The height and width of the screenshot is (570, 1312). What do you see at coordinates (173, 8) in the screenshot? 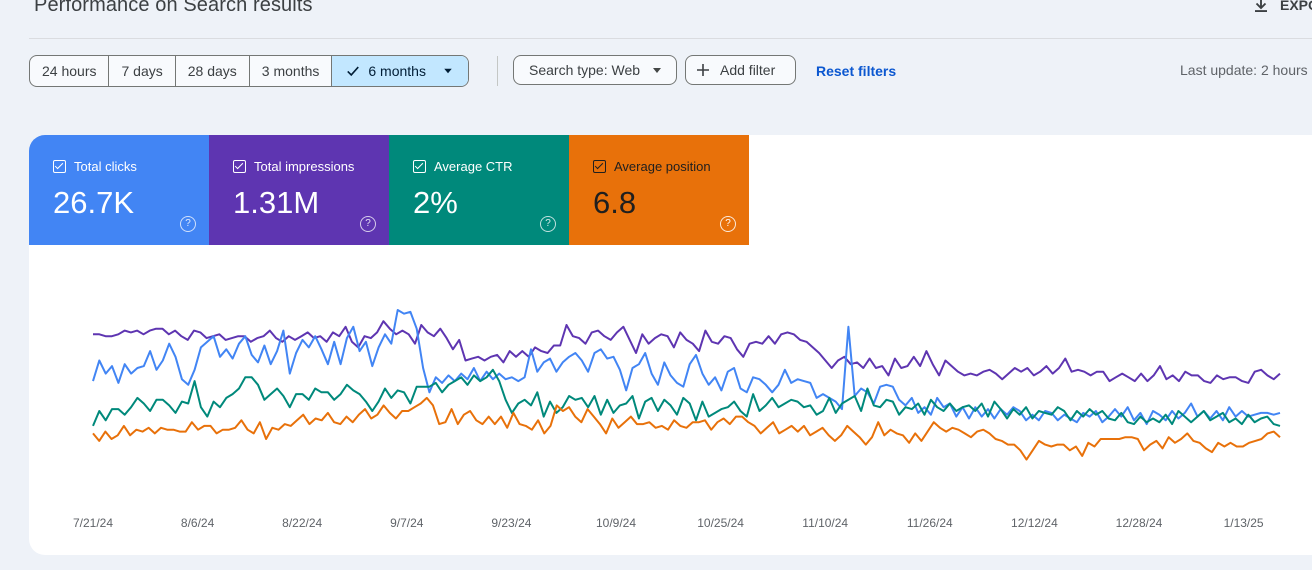
I see `page-title: Performance on Search results` at bounding box center [173, 8].